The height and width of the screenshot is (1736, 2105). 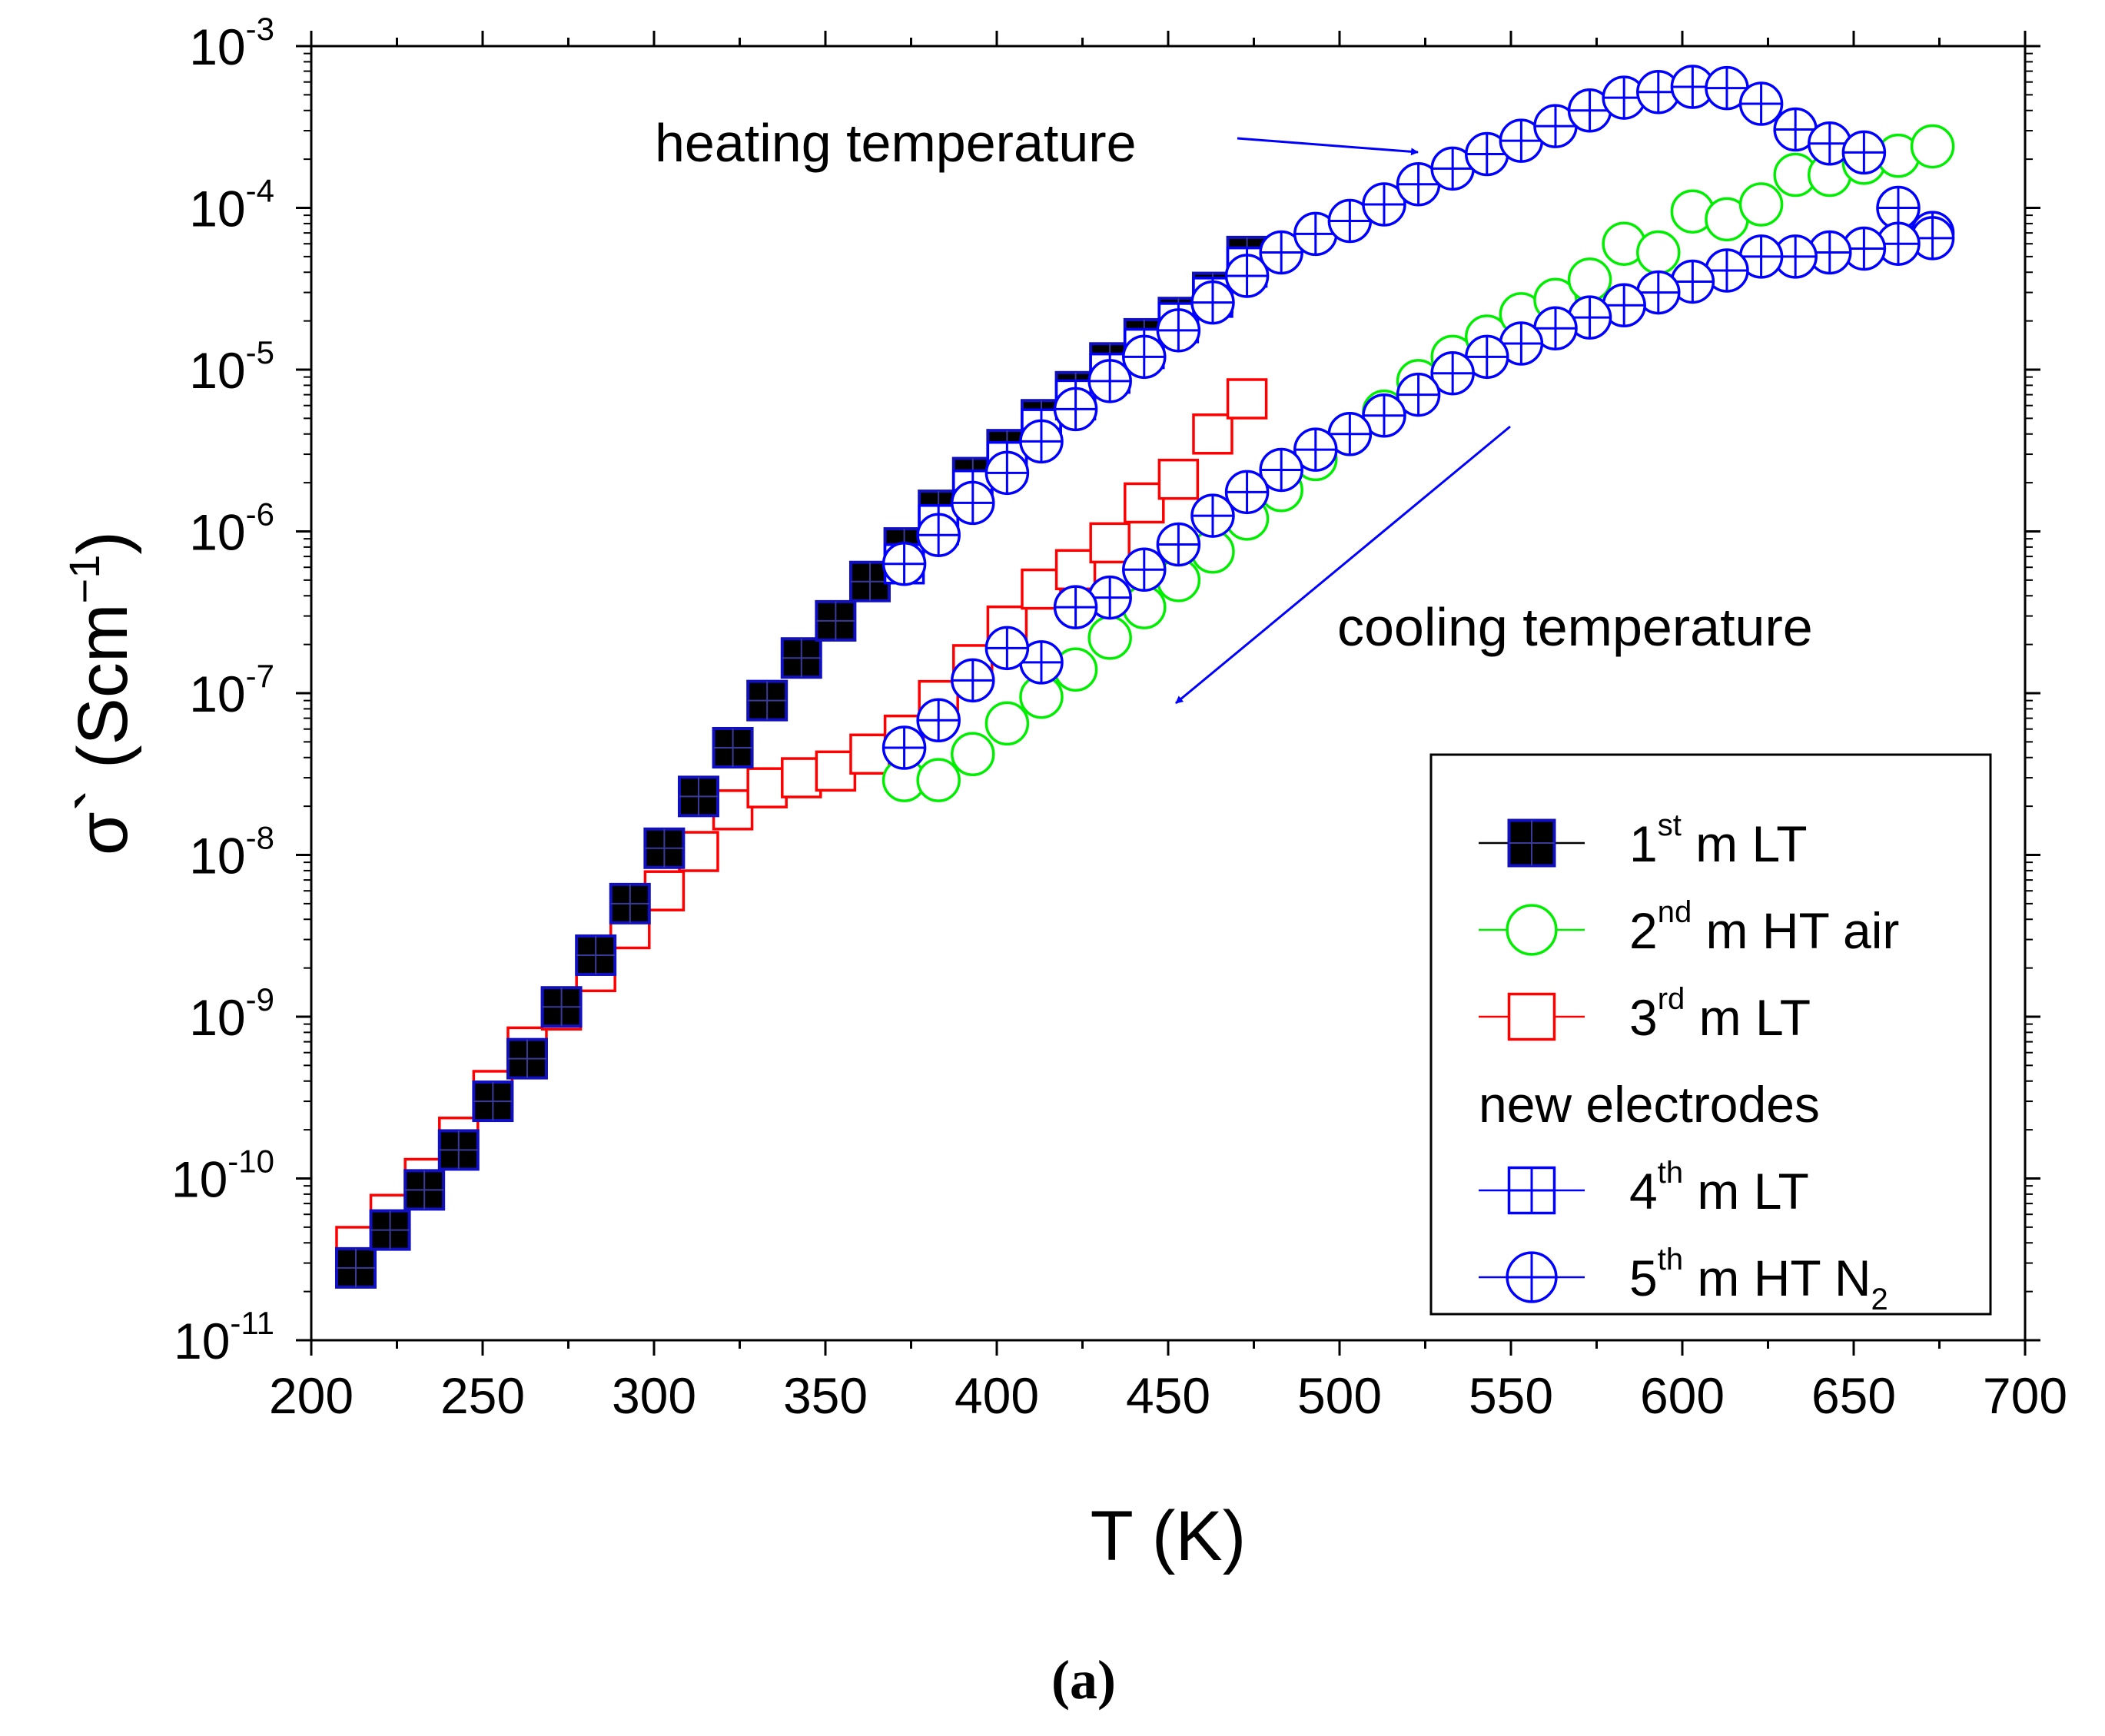 I want to click on legend-label: new electrodes, so click(x=1649, y=1104).